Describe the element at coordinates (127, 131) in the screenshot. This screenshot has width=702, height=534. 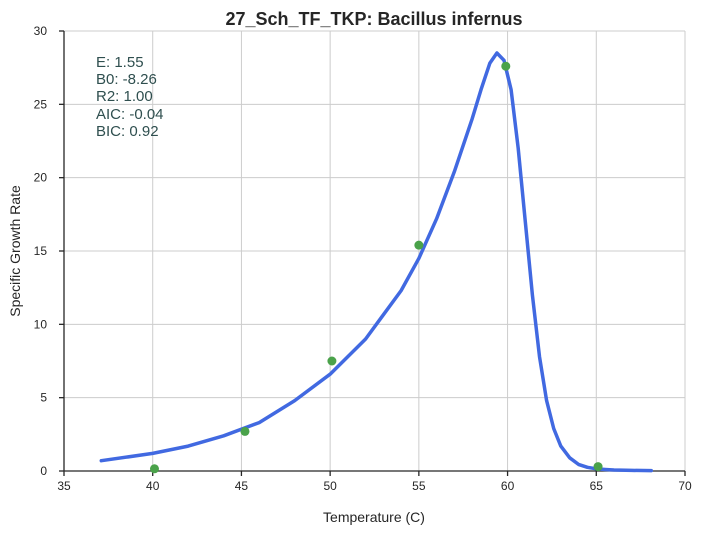
I see `stat-bic: BIC: 0.92` at that location.